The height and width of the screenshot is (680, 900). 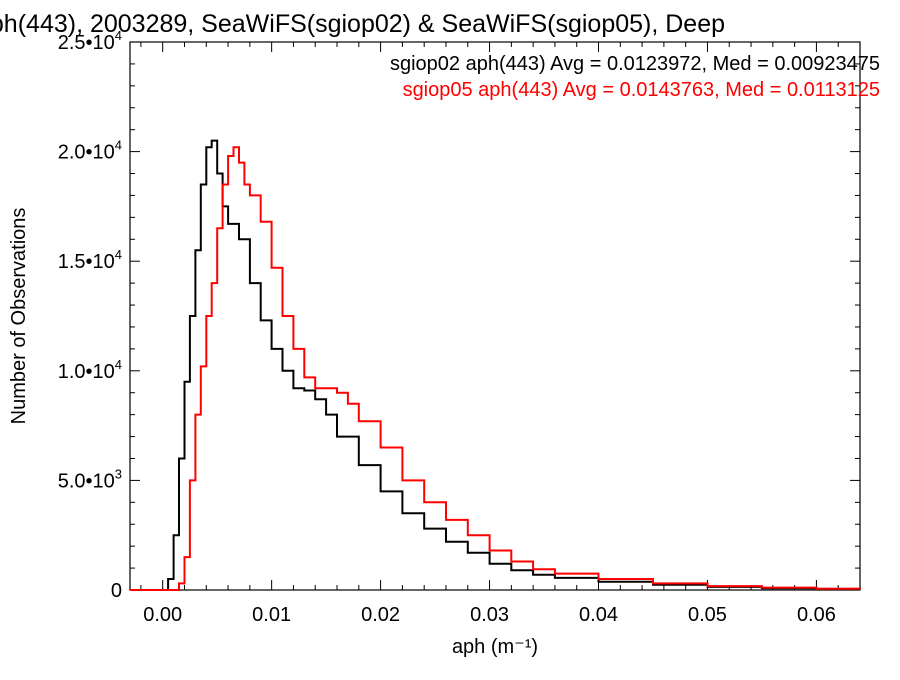 I want to click on x-tick-label: 0.03, so click(x=489, y=615).